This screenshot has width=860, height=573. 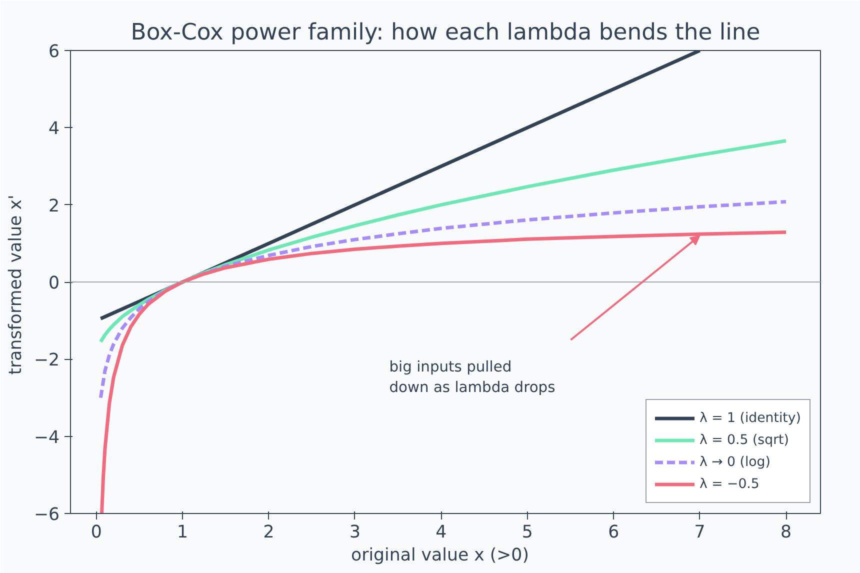 I want to click on x-tick-label: 8, so click(x=786, y=532).